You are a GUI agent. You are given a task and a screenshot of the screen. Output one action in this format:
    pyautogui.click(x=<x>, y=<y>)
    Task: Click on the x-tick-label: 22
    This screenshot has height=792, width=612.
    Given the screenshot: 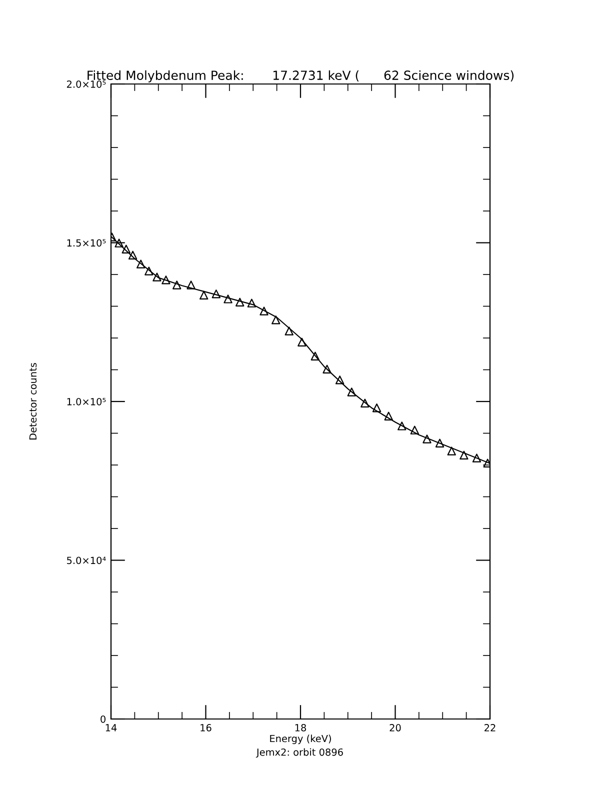 What is the action you would take?
    pyautogui.click(x=490, y=728)
    